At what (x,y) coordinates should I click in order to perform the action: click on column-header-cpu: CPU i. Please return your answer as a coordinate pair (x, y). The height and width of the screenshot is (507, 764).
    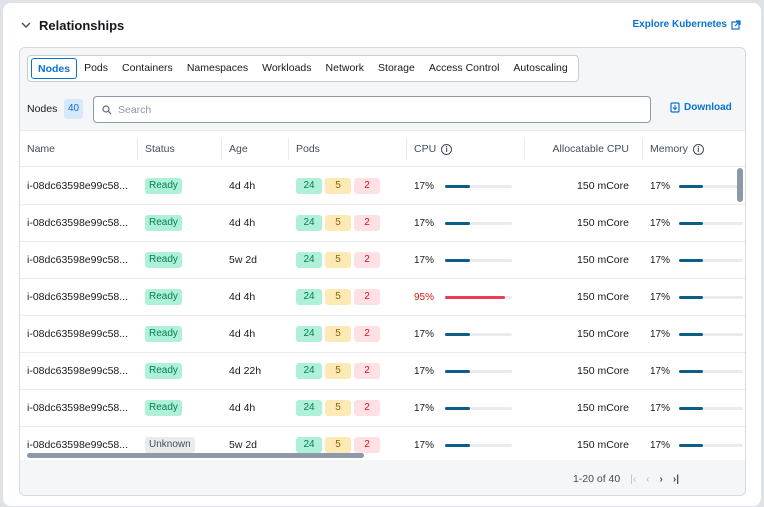
    Looking at the image, I should click on (466, 149).